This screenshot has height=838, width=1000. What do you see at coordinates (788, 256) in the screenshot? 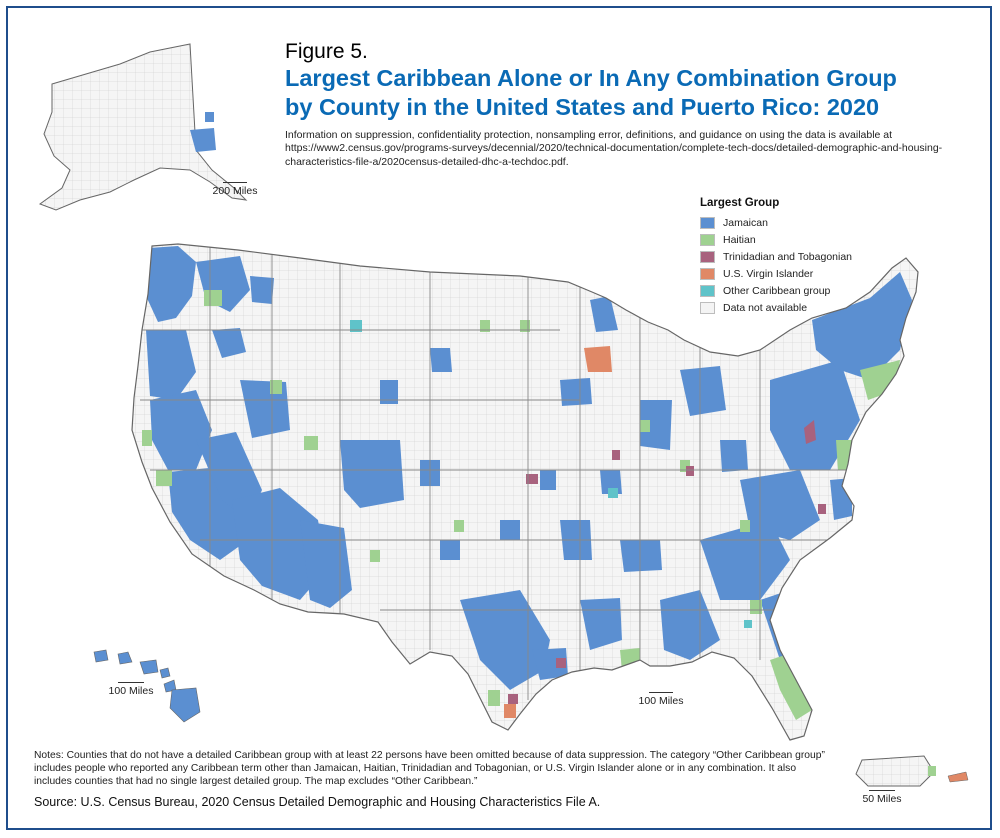
I see `legend-label: Trinidadian and Tobagonian` at bounding box center [788, 256].